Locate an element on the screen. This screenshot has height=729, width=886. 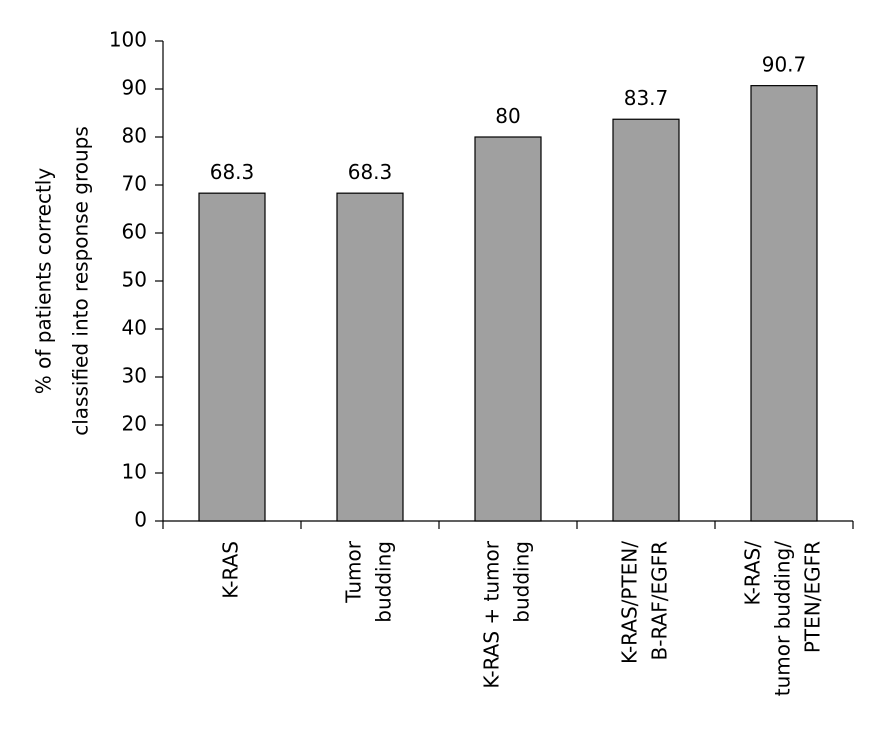
category-label-line: Tumor is located at coordinates (354, 572).